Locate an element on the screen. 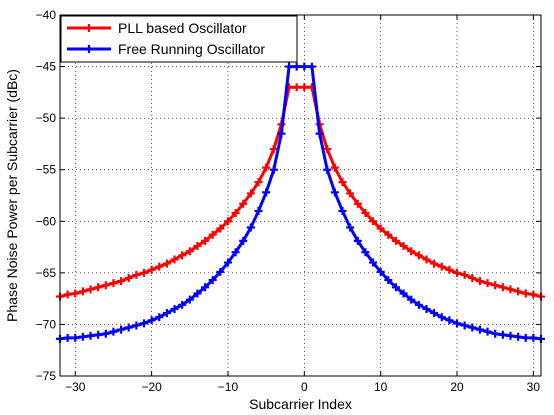  x-tick-label: 0 is located at coordinates (304, 387).